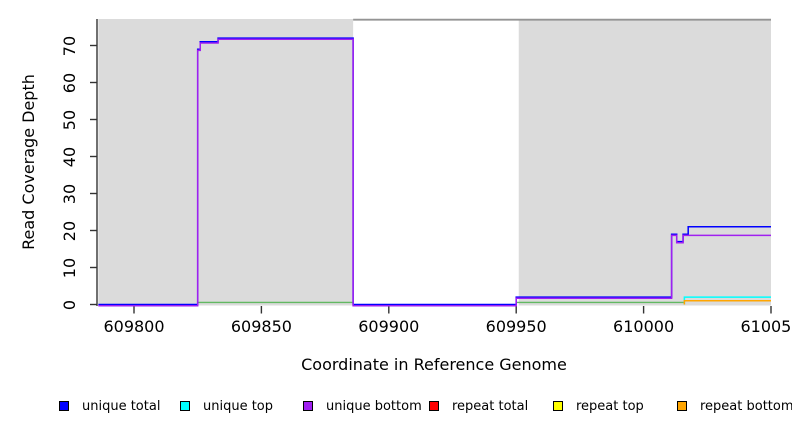 This screenshot has width=792, height=432. Describe the element at coordinates (516, 326) in the screenshot. I see `x-tick-label: 609950` at that location.